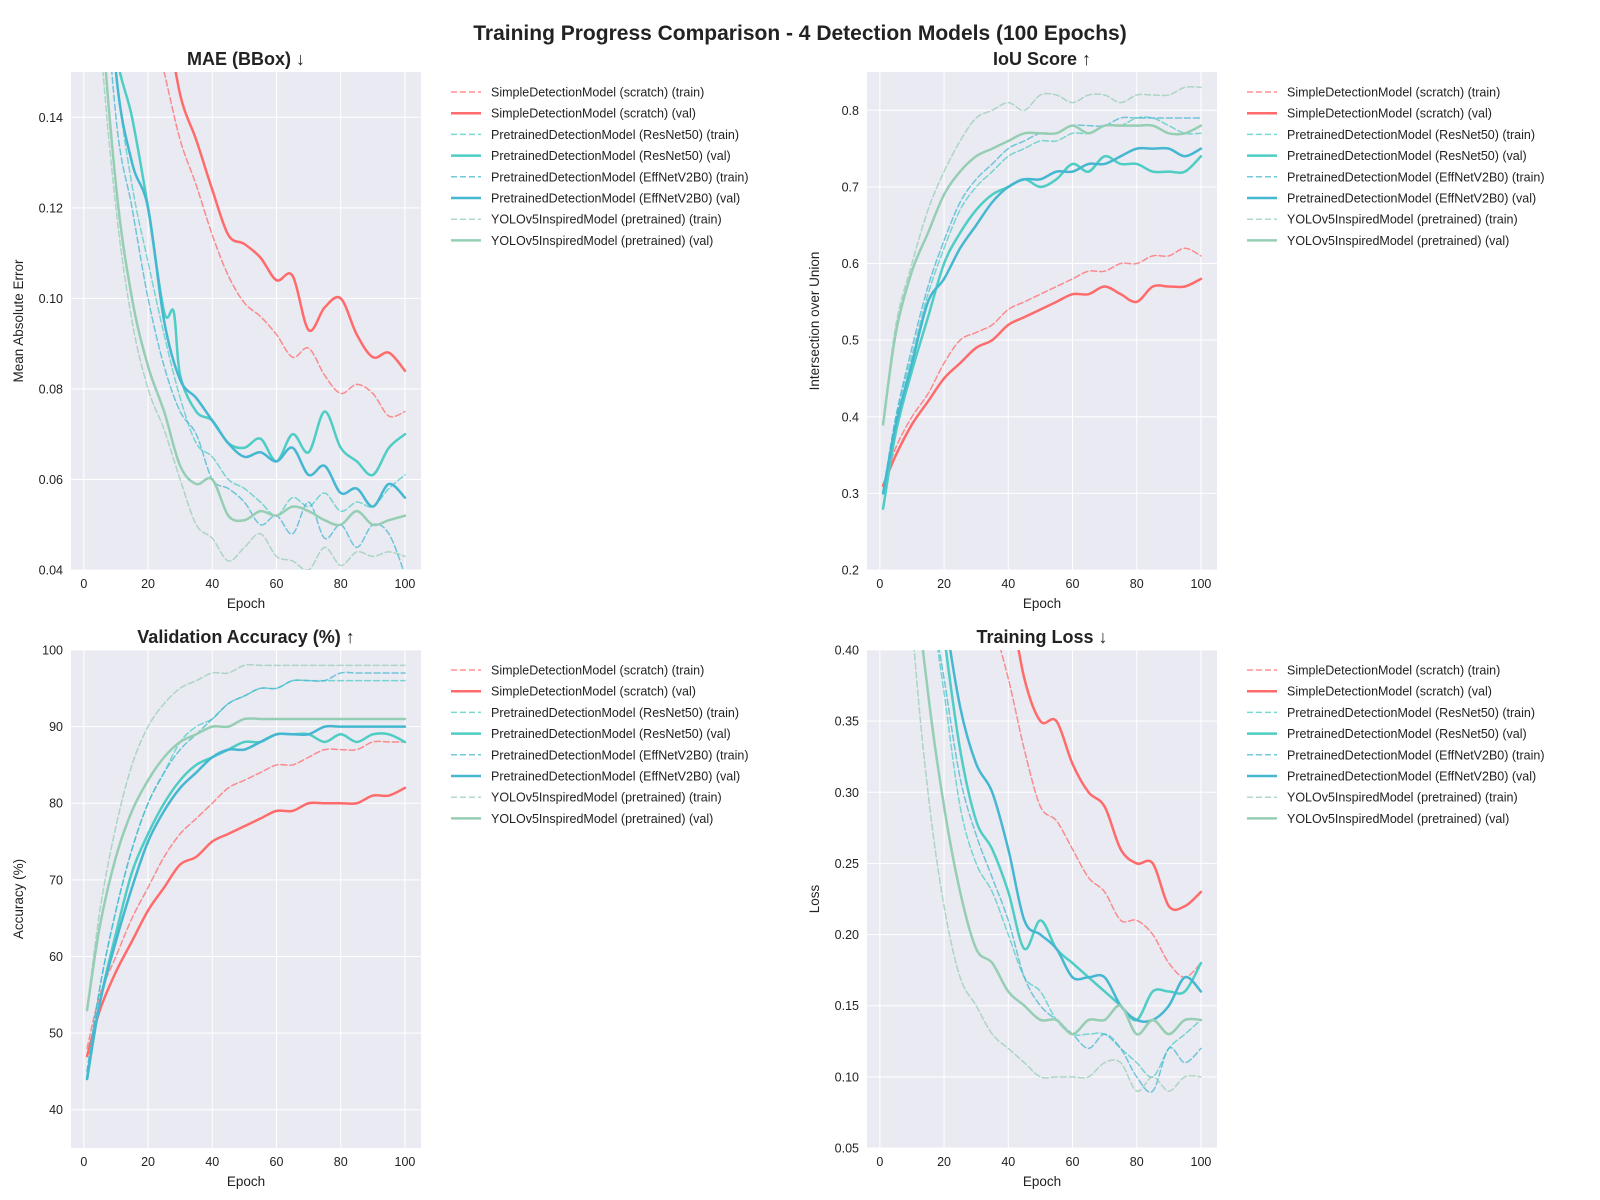 This screenshot has height=1200, width=1600. I want to click on y-tick-label: 0.12, so click(51, 208).